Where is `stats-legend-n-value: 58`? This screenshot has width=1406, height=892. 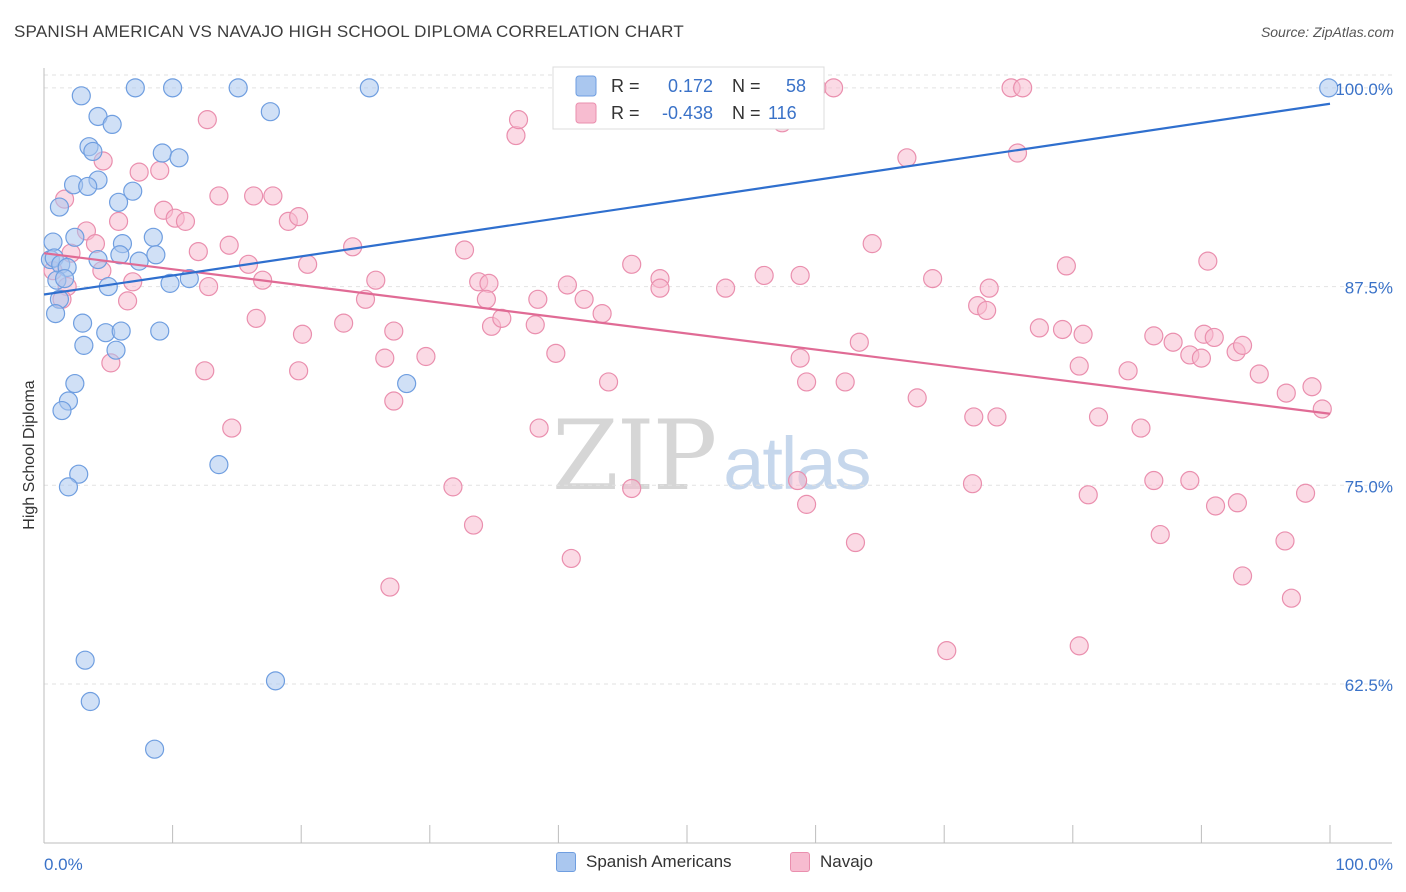
stats-legend-n-value: 58 is located at coordinates (796, 86).